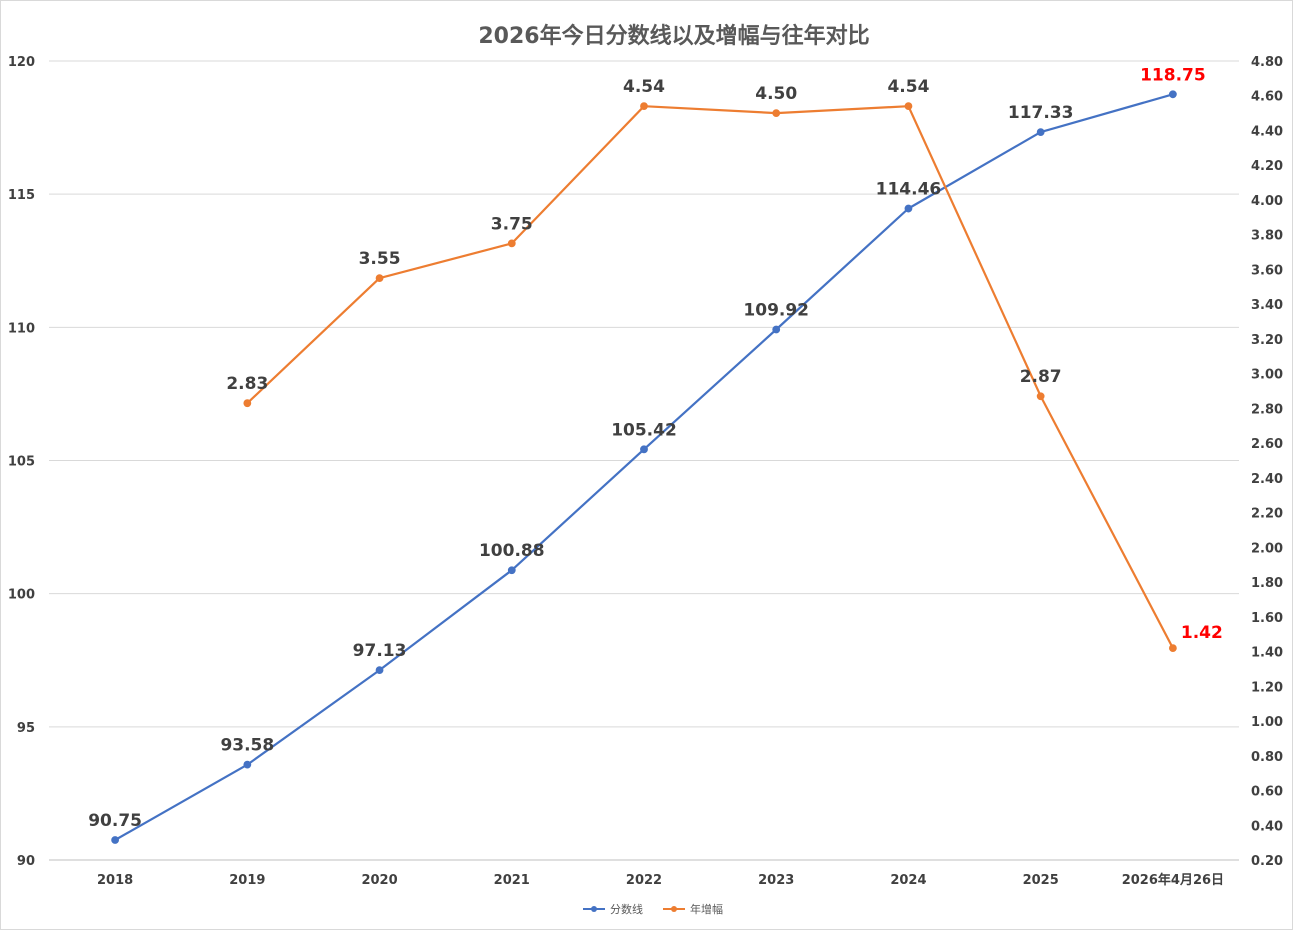  What do you see at coordinates (1267, 548) in the screenshot?
I see `right-tick-label: 2.00` at bounding box center [1267, 548].